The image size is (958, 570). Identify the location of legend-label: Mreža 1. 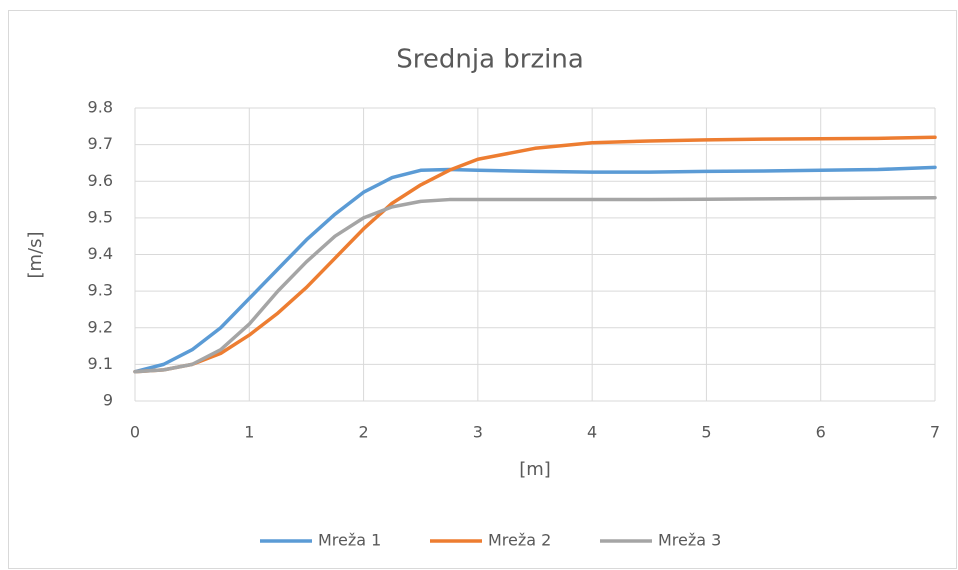
(349, 540).